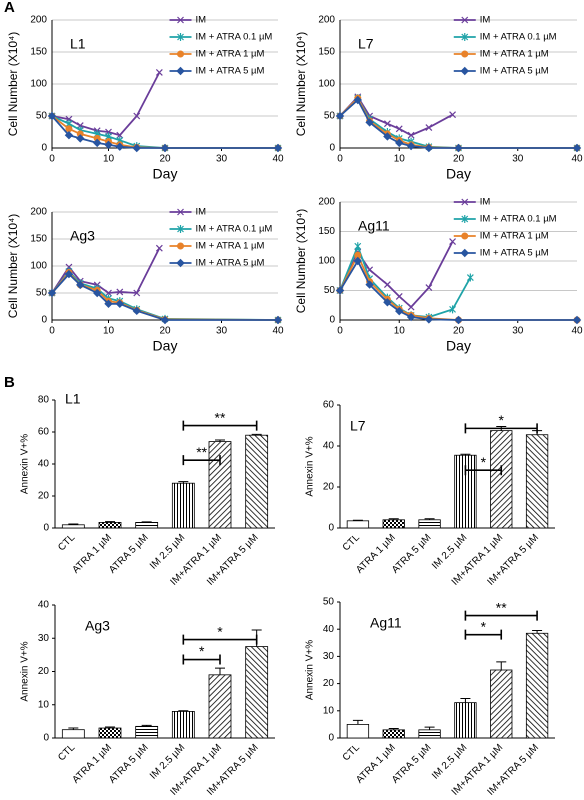  Describe the element at coordinates (366, 44) in the screenshot. I see `panel-label: L7` at that location.